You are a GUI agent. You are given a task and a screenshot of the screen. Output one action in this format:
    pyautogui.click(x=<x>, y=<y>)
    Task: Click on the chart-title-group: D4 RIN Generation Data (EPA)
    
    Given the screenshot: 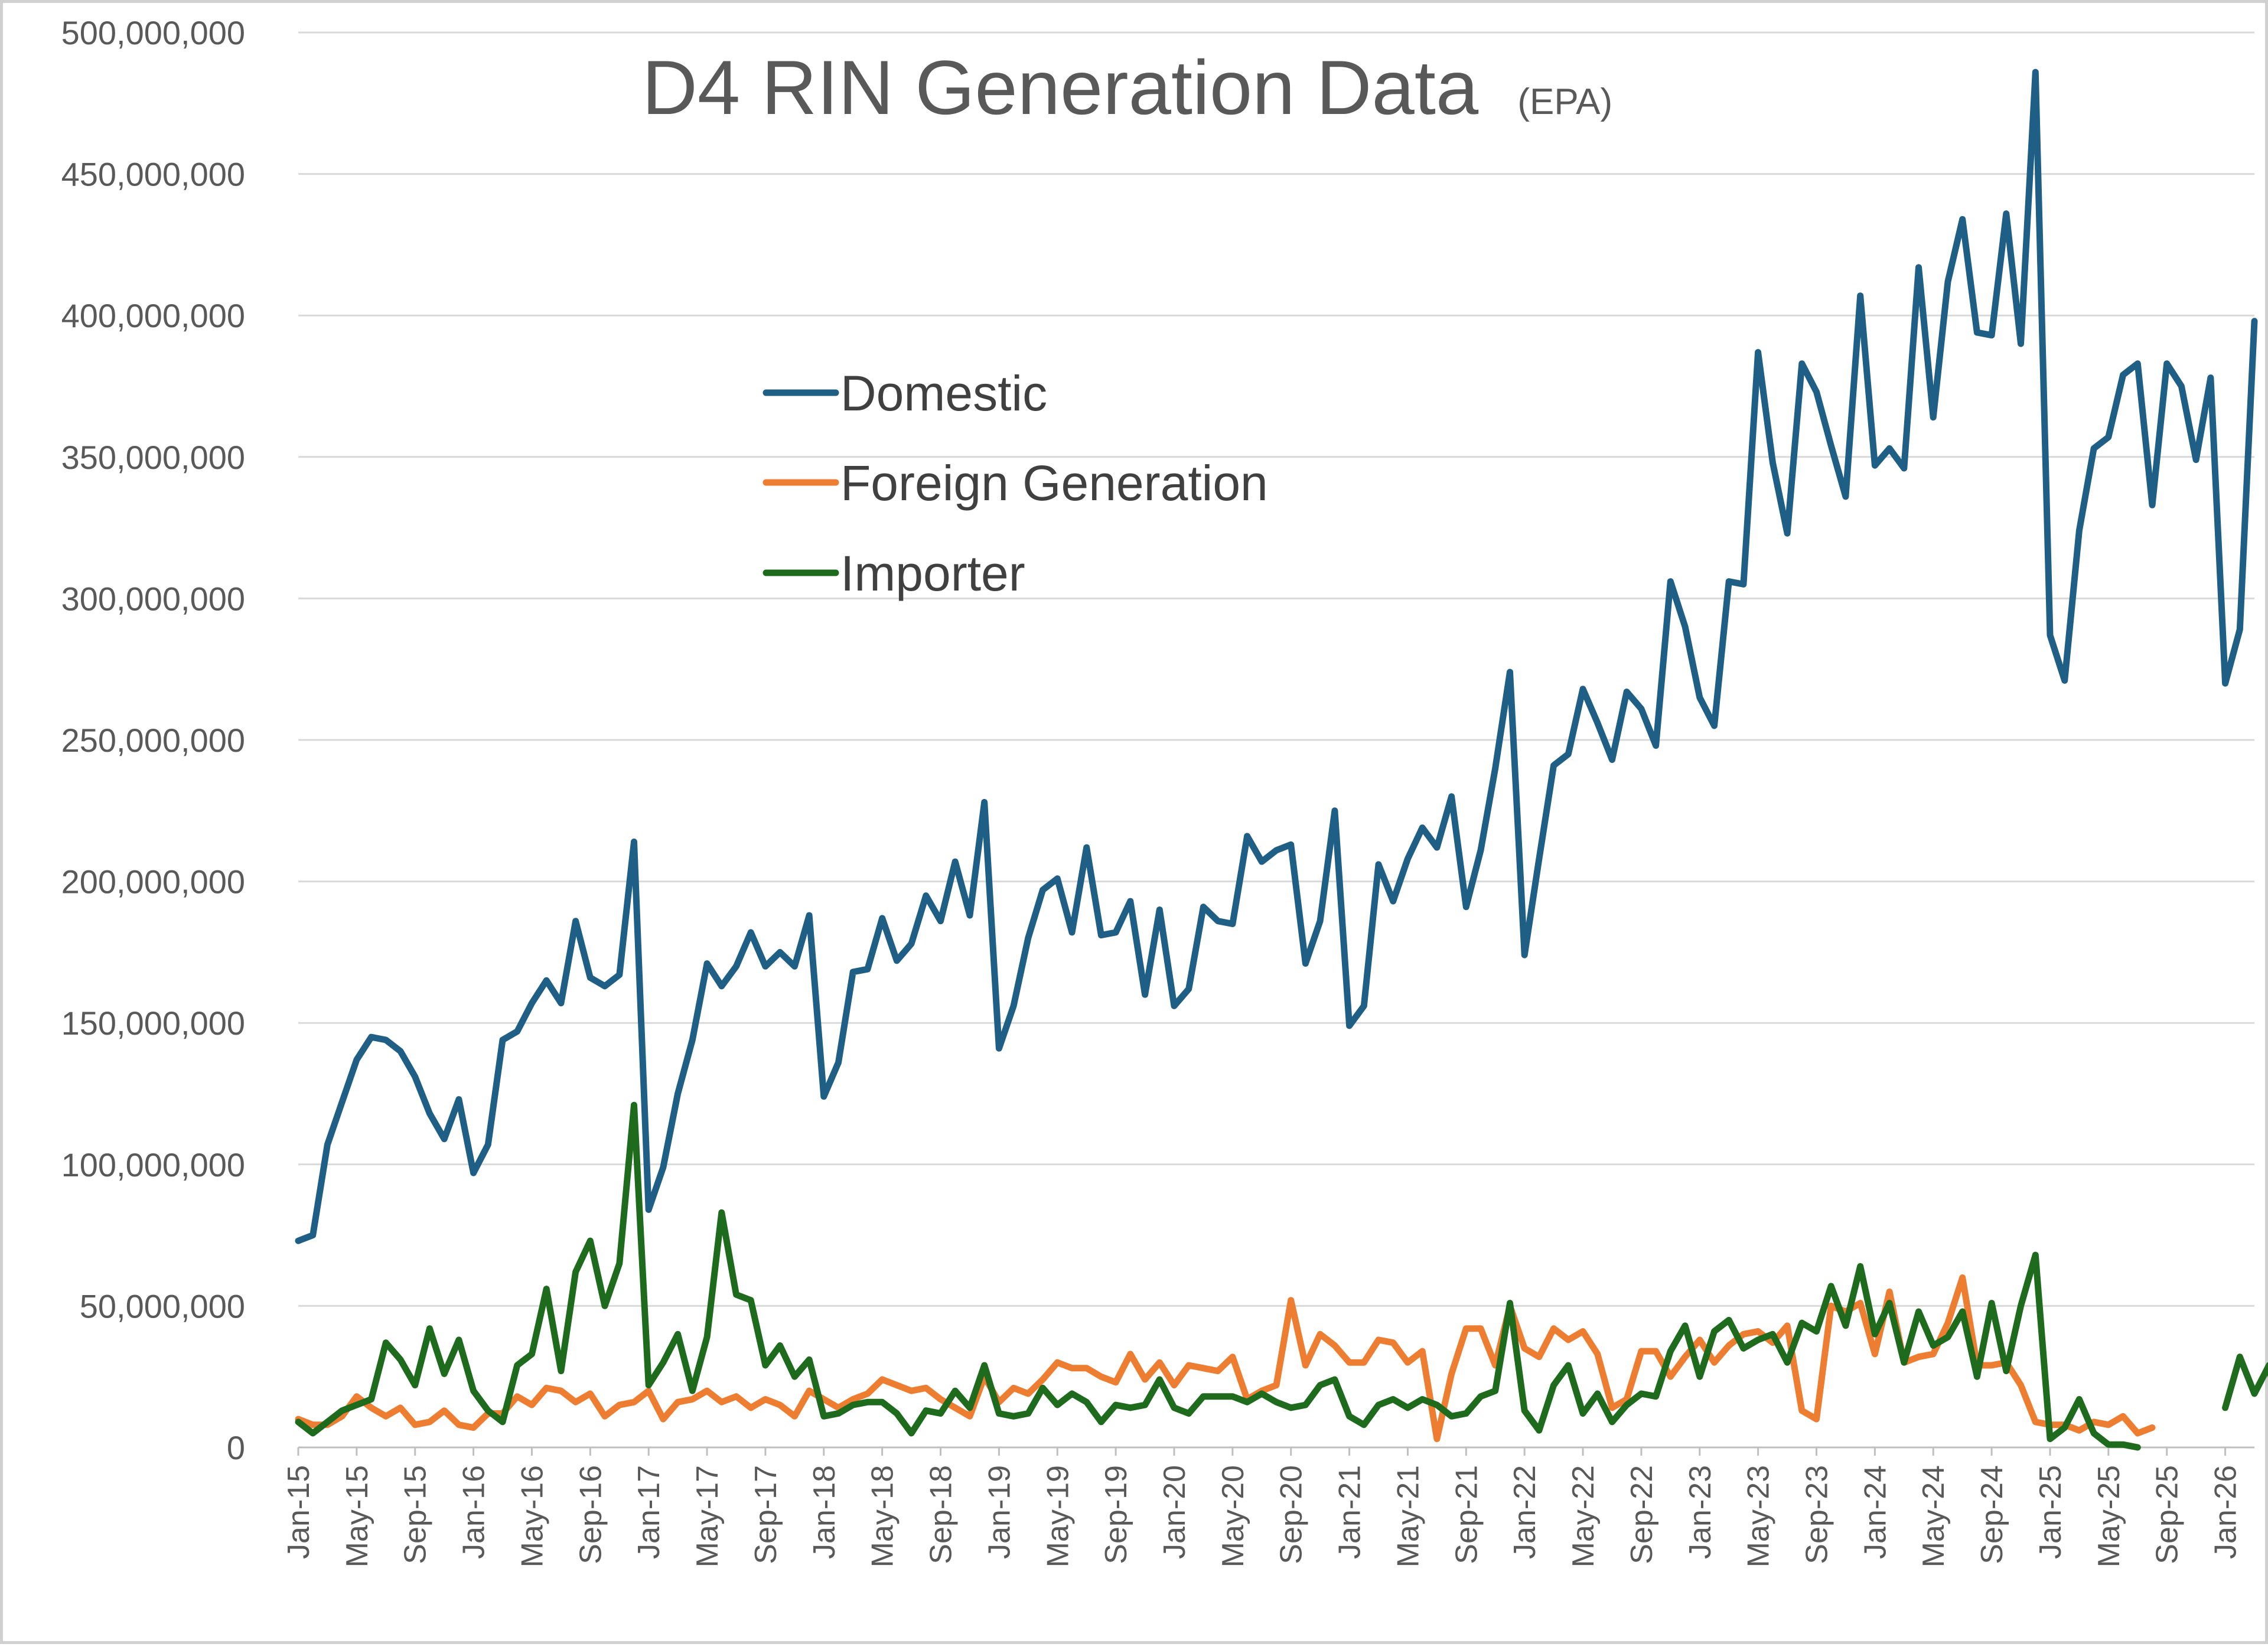 What is the action you would take?
    pyautogui.click(x=1127, y=87)
    